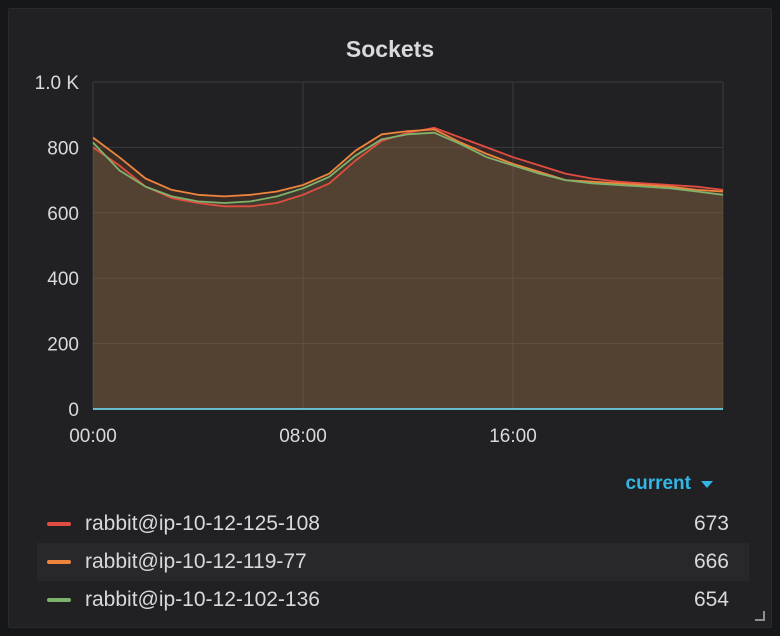  What do you see at coordinates (513, 436) in the screenshot?
I see `x-tick-label-2: 16:00` at bounding box center [513, 436].